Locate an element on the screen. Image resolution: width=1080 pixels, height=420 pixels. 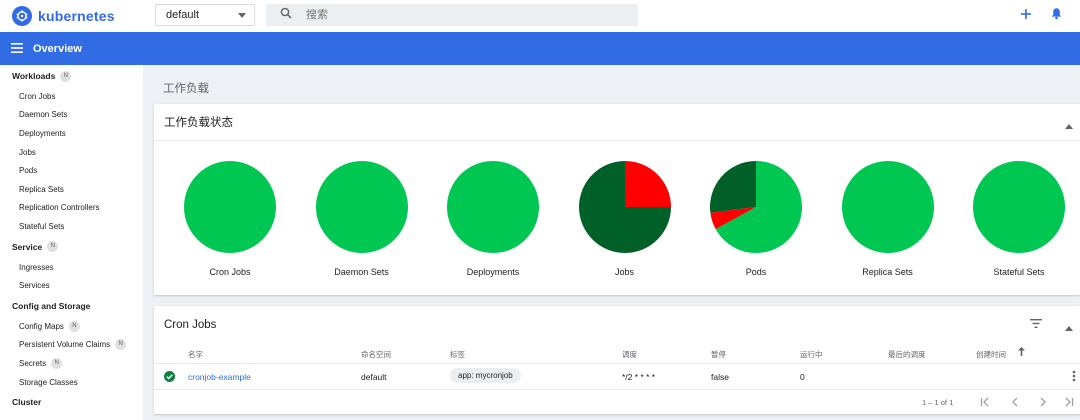
sidebar-section-config-storage: Config and Storage is located at coordinates (71, 306).